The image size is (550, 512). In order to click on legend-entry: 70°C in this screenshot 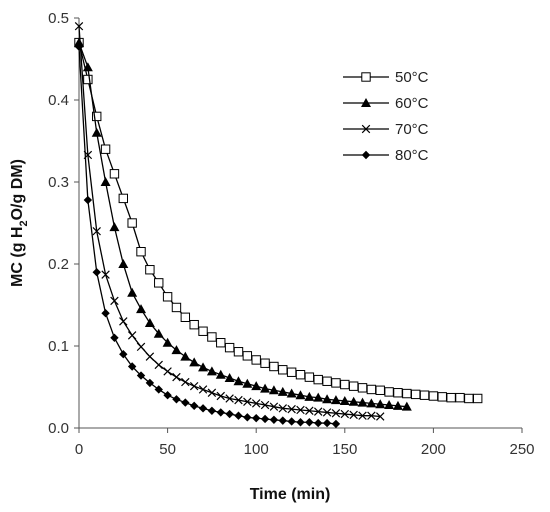, I will do `click(386, 129)`.